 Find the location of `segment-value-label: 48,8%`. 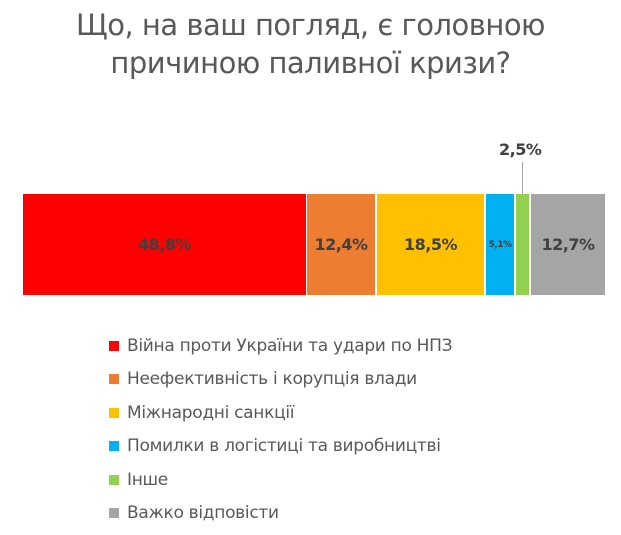

segment-value-label: 48,8% is located at coordinates (164, 244).